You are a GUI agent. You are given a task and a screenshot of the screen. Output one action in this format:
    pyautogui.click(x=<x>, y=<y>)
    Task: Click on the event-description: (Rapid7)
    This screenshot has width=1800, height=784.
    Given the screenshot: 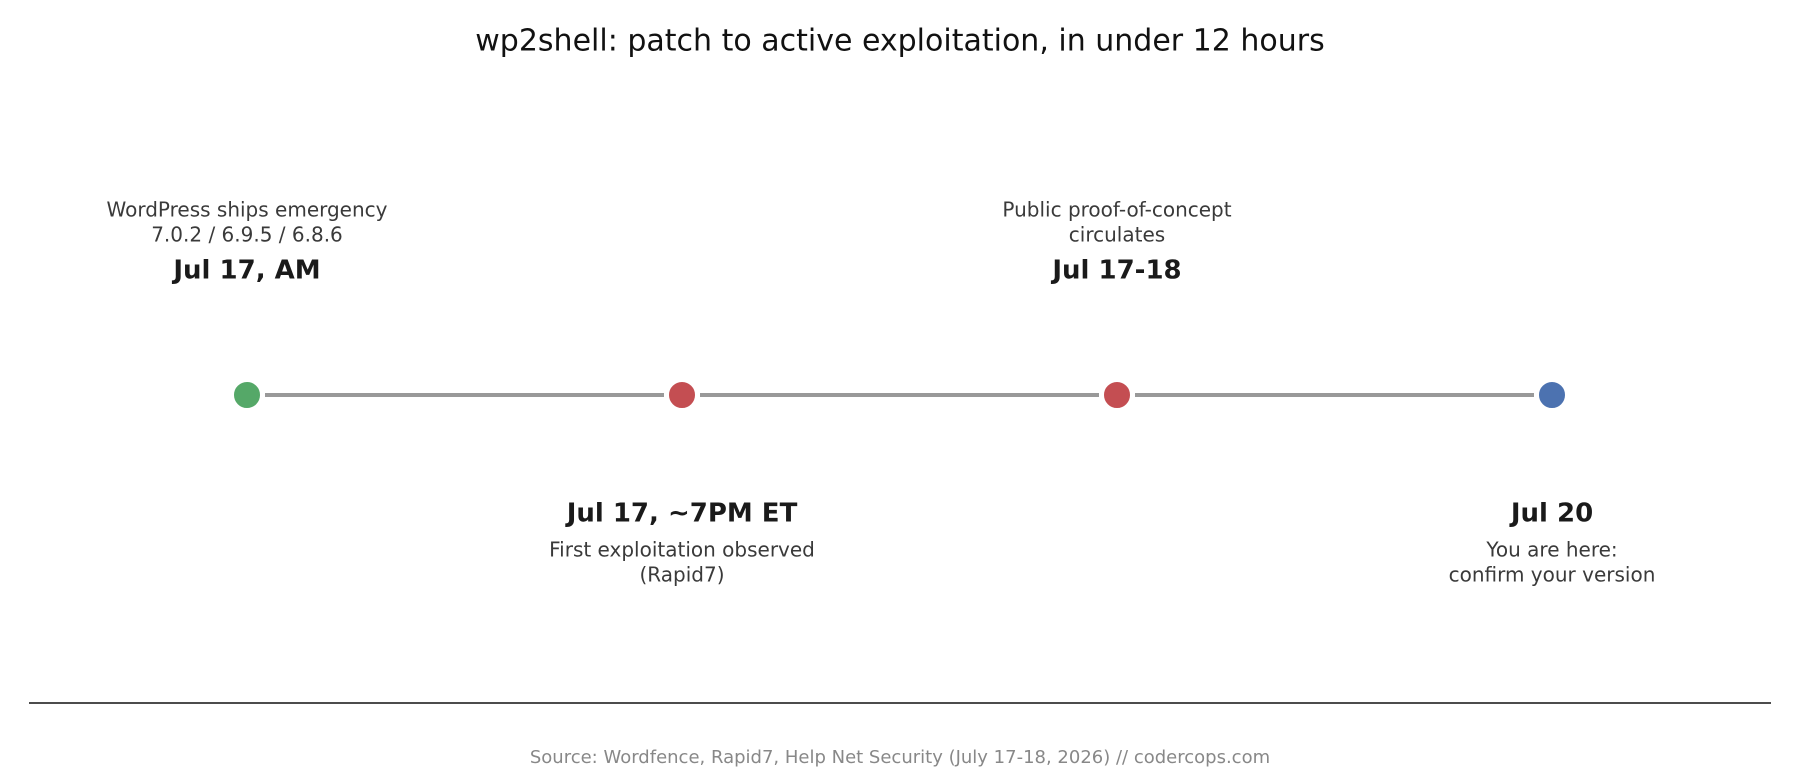 What is the action you would take?
    pyautogui.click(x=682, y=575)
    